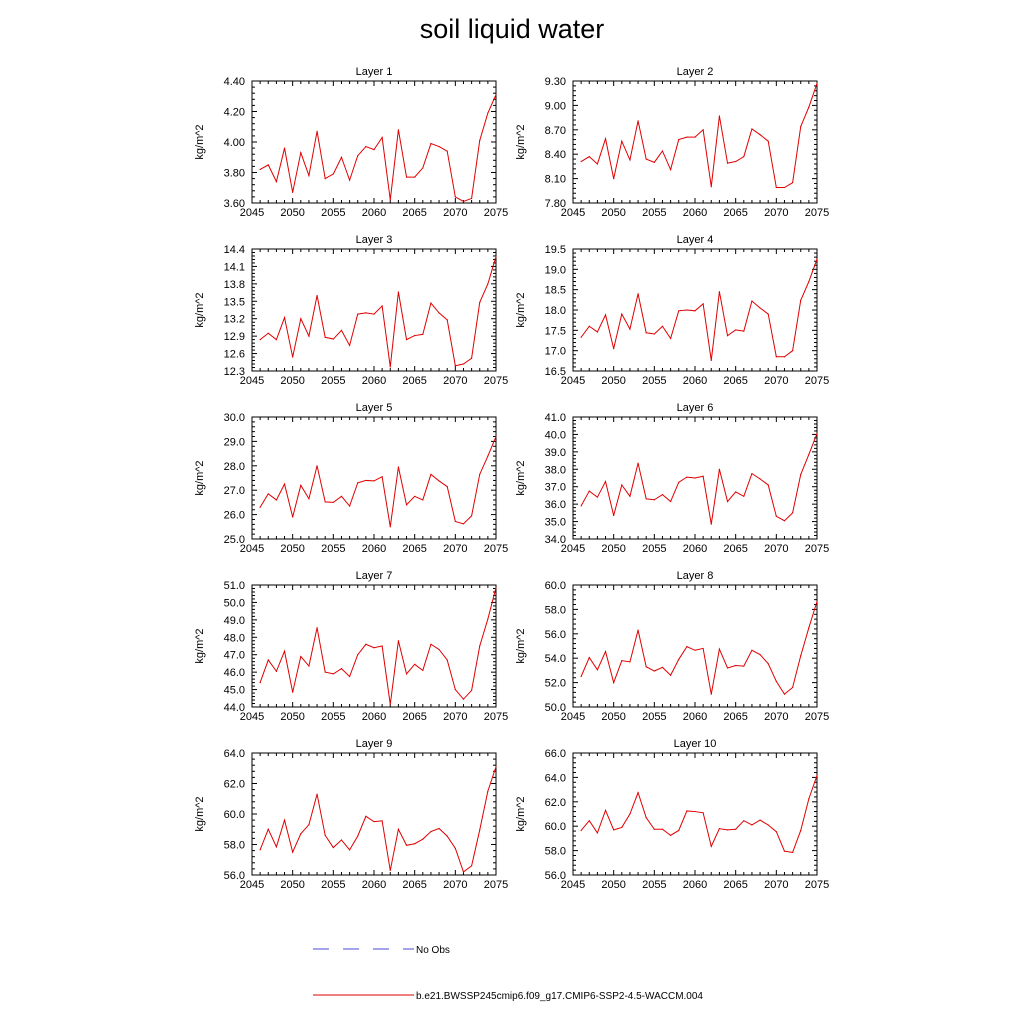  I want to click on y-tick-label: 28.0, so click(234, 467).